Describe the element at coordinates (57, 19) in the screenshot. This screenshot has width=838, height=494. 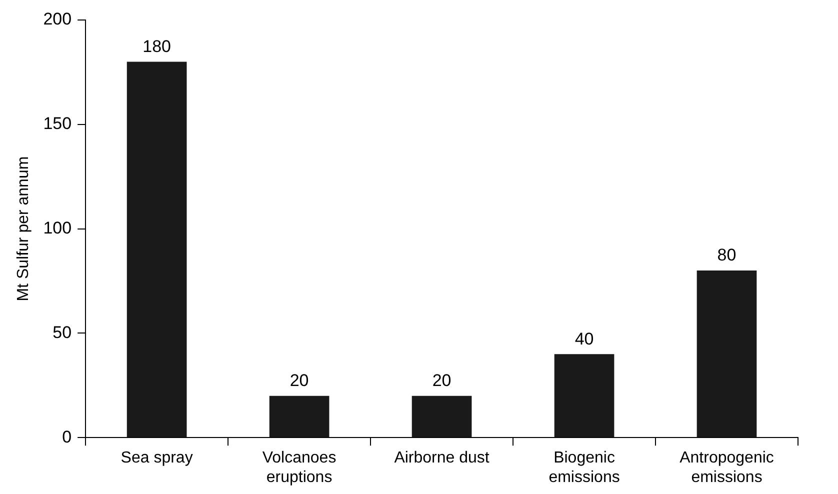
I see `y-tick-label: 200` at that location.